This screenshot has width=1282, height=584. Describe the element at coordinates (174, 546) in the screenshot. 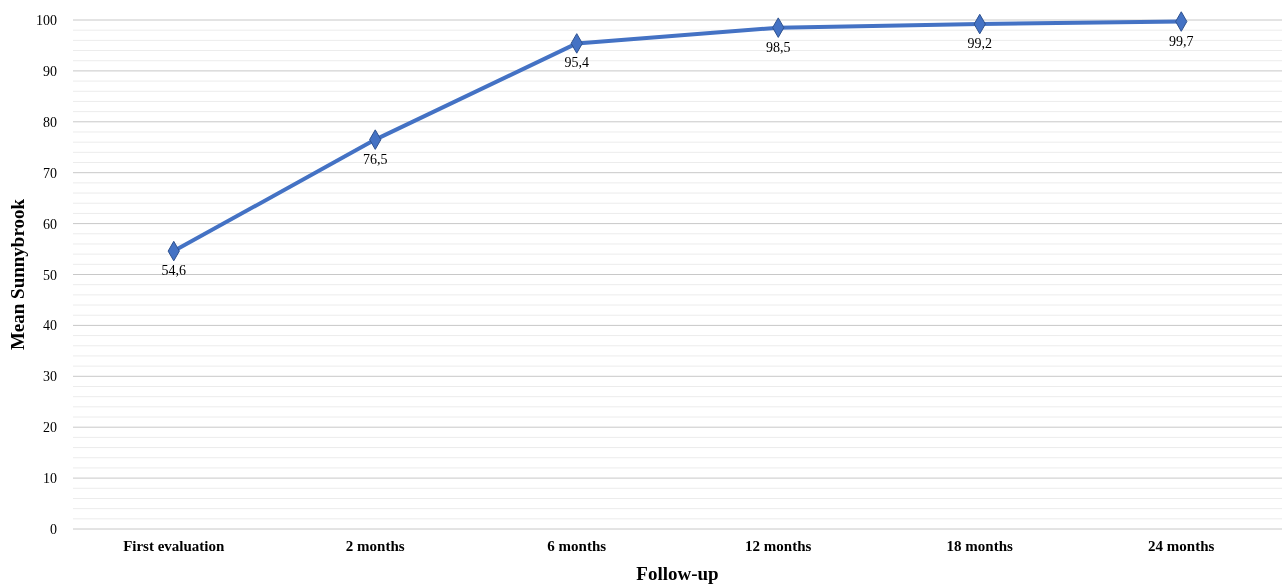

I see `x-tick-label: First evaluation` at that location.